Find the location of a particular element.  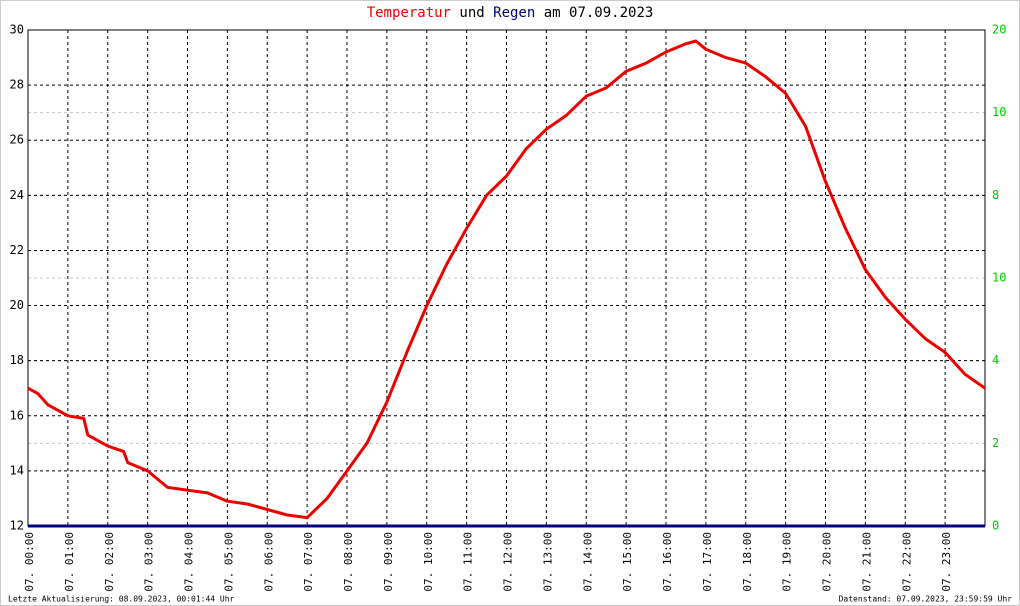

x-tick-label: 07. 02:00 is located at coordinates (109, 562).